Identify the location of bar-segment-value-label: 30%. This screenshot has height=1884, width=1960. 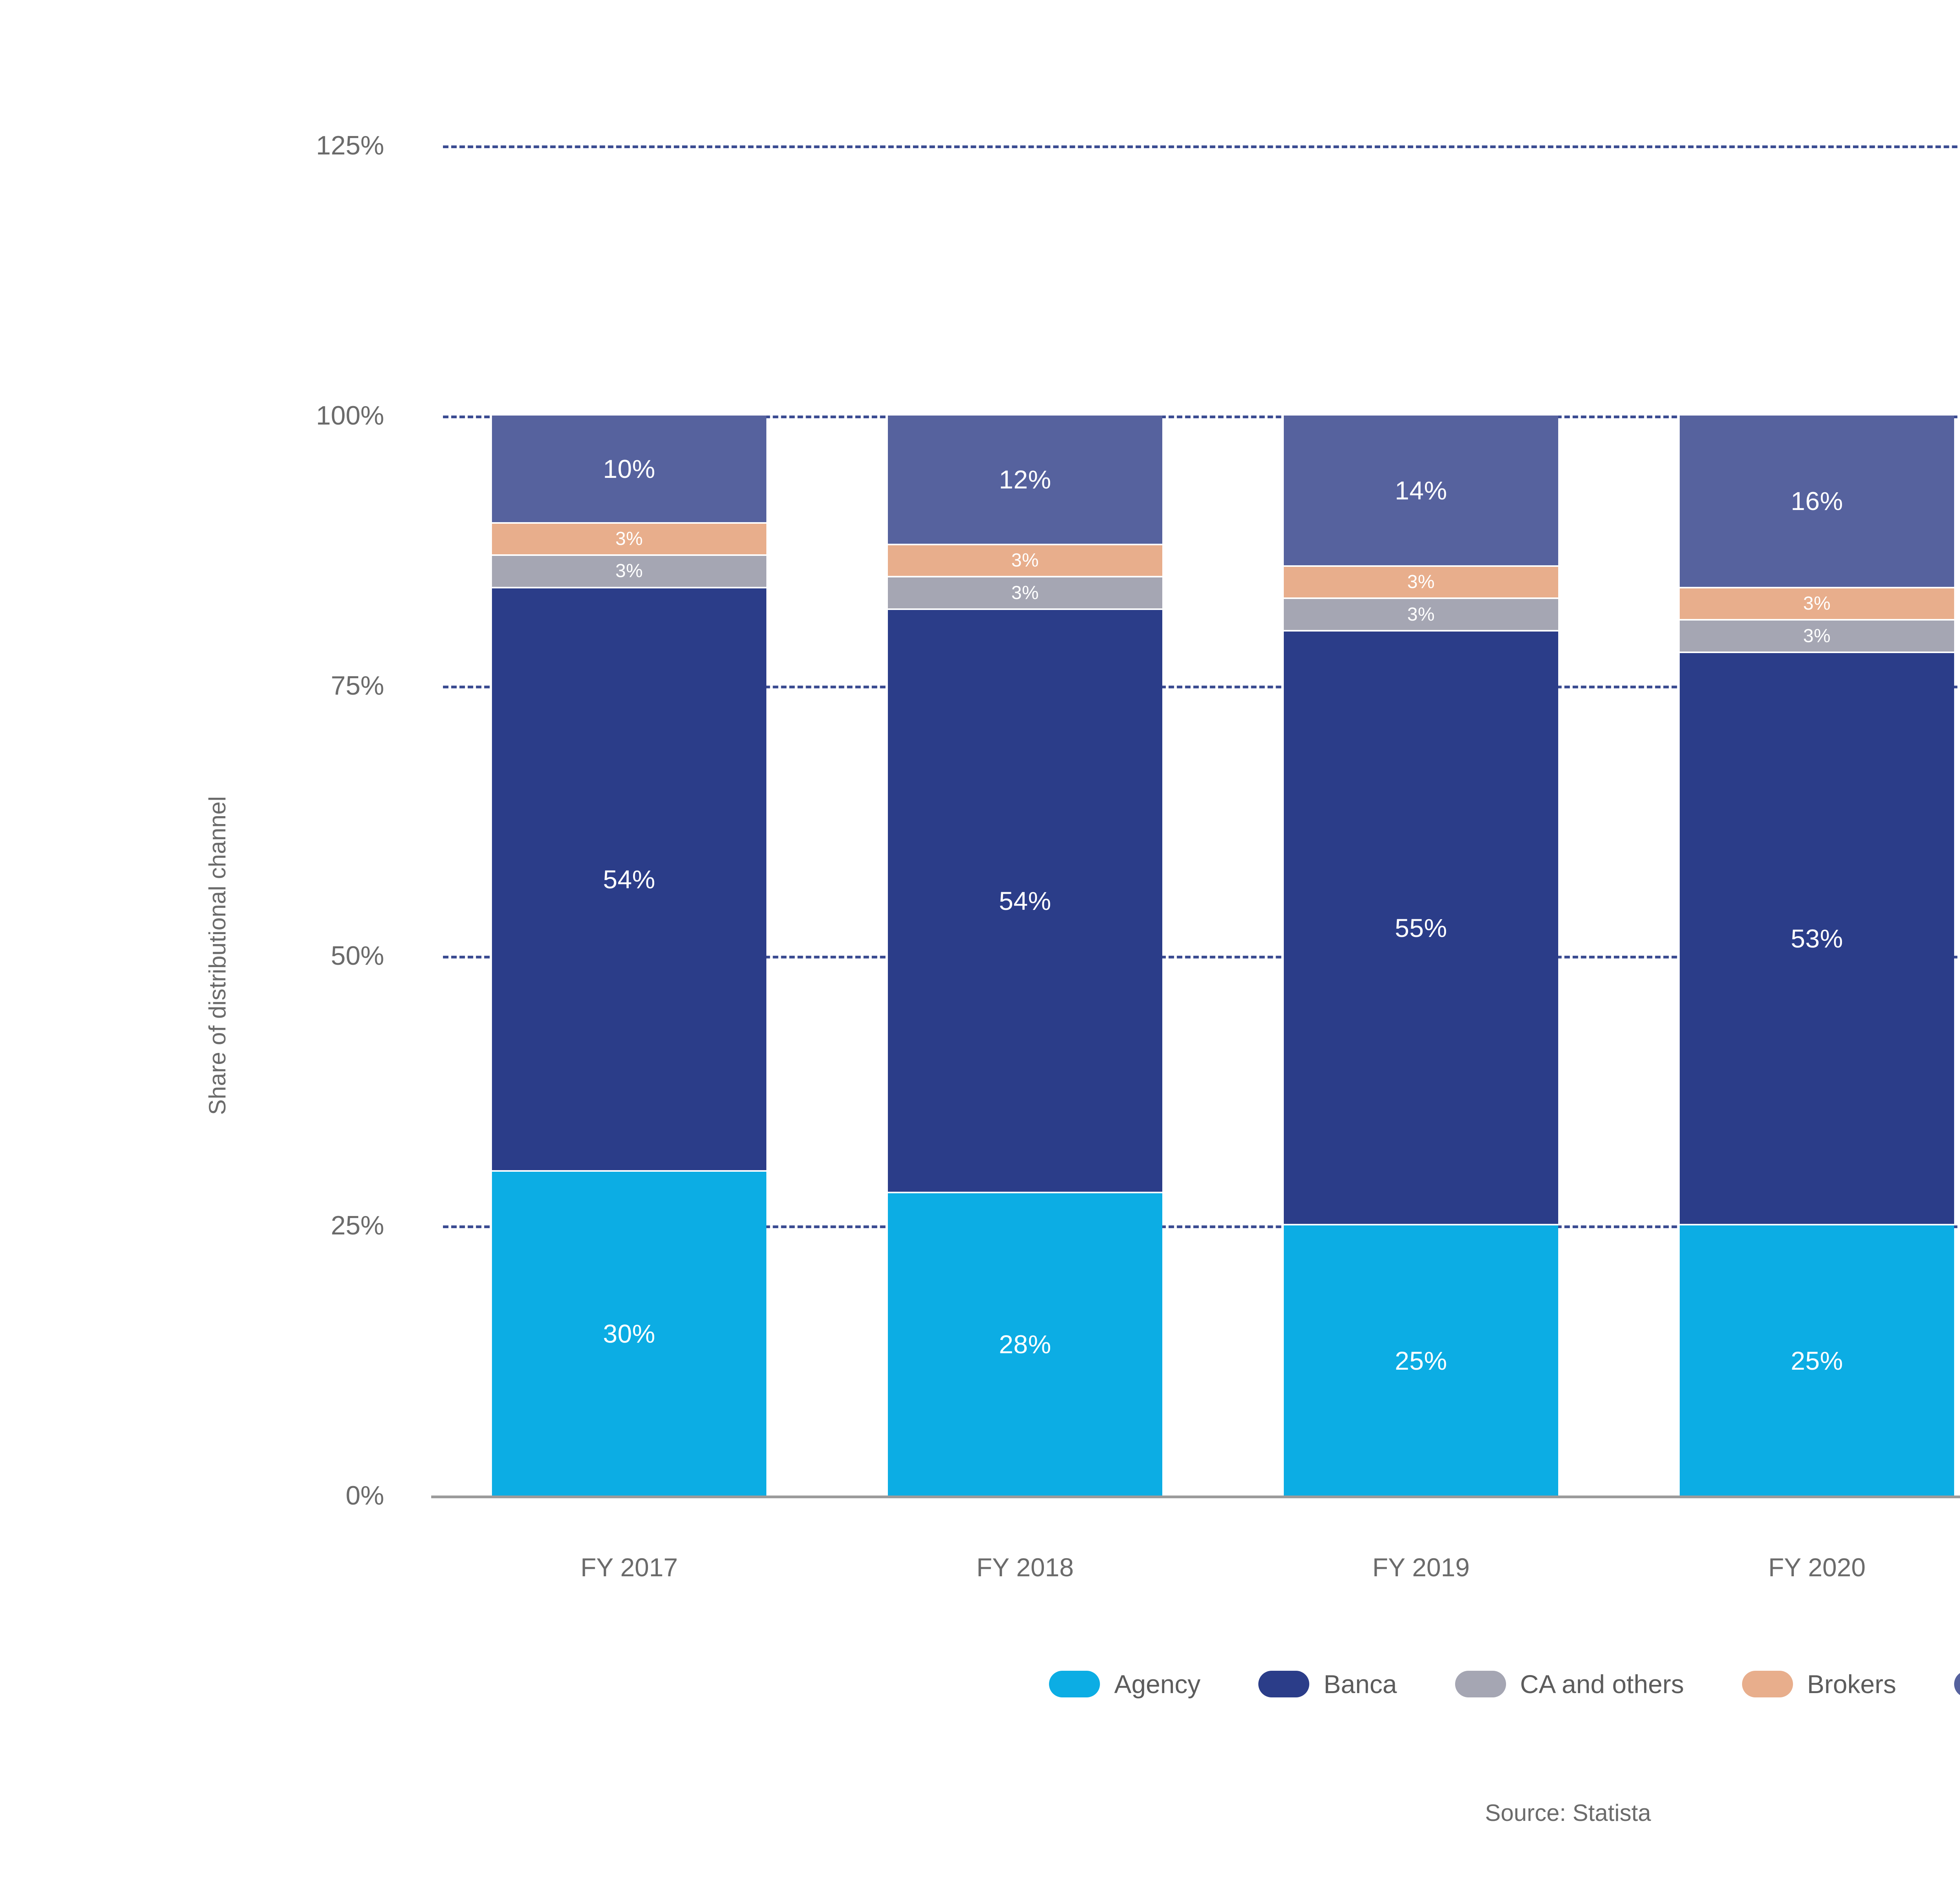
(629, 1333).